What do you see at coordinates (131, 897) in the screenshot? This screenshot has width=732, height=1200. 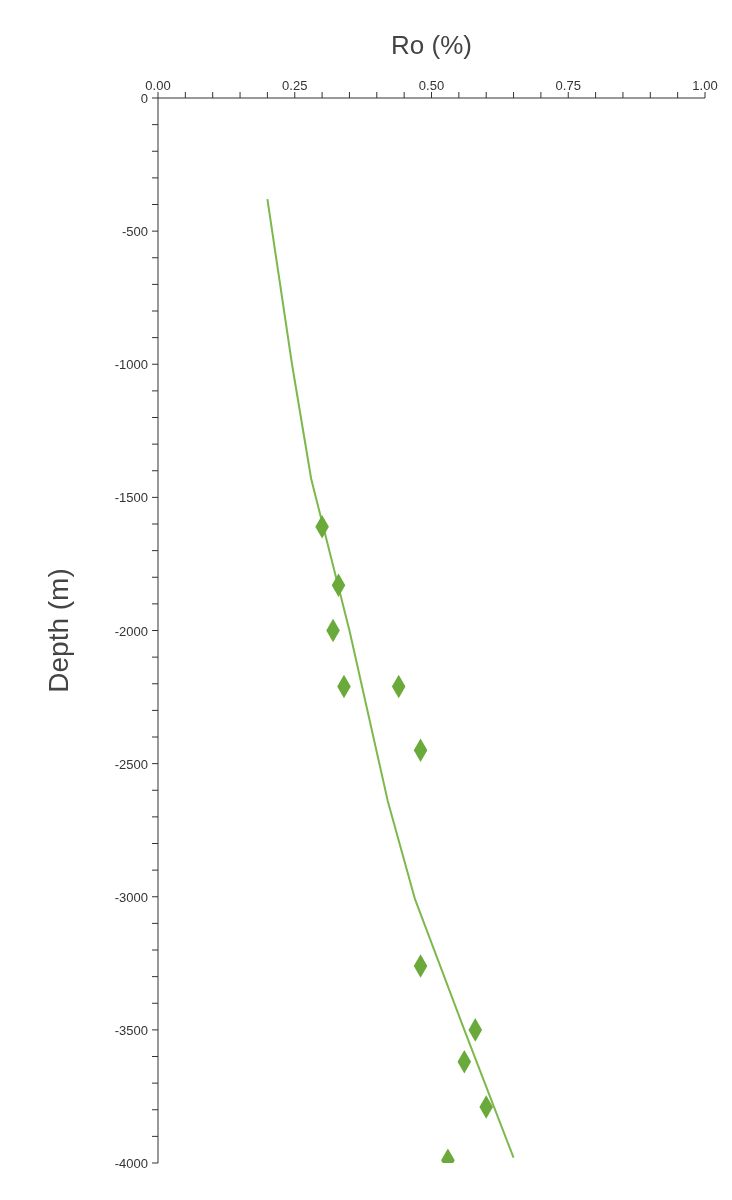 I see `y-tick-label: -3000` at bounding box center [131, 897].